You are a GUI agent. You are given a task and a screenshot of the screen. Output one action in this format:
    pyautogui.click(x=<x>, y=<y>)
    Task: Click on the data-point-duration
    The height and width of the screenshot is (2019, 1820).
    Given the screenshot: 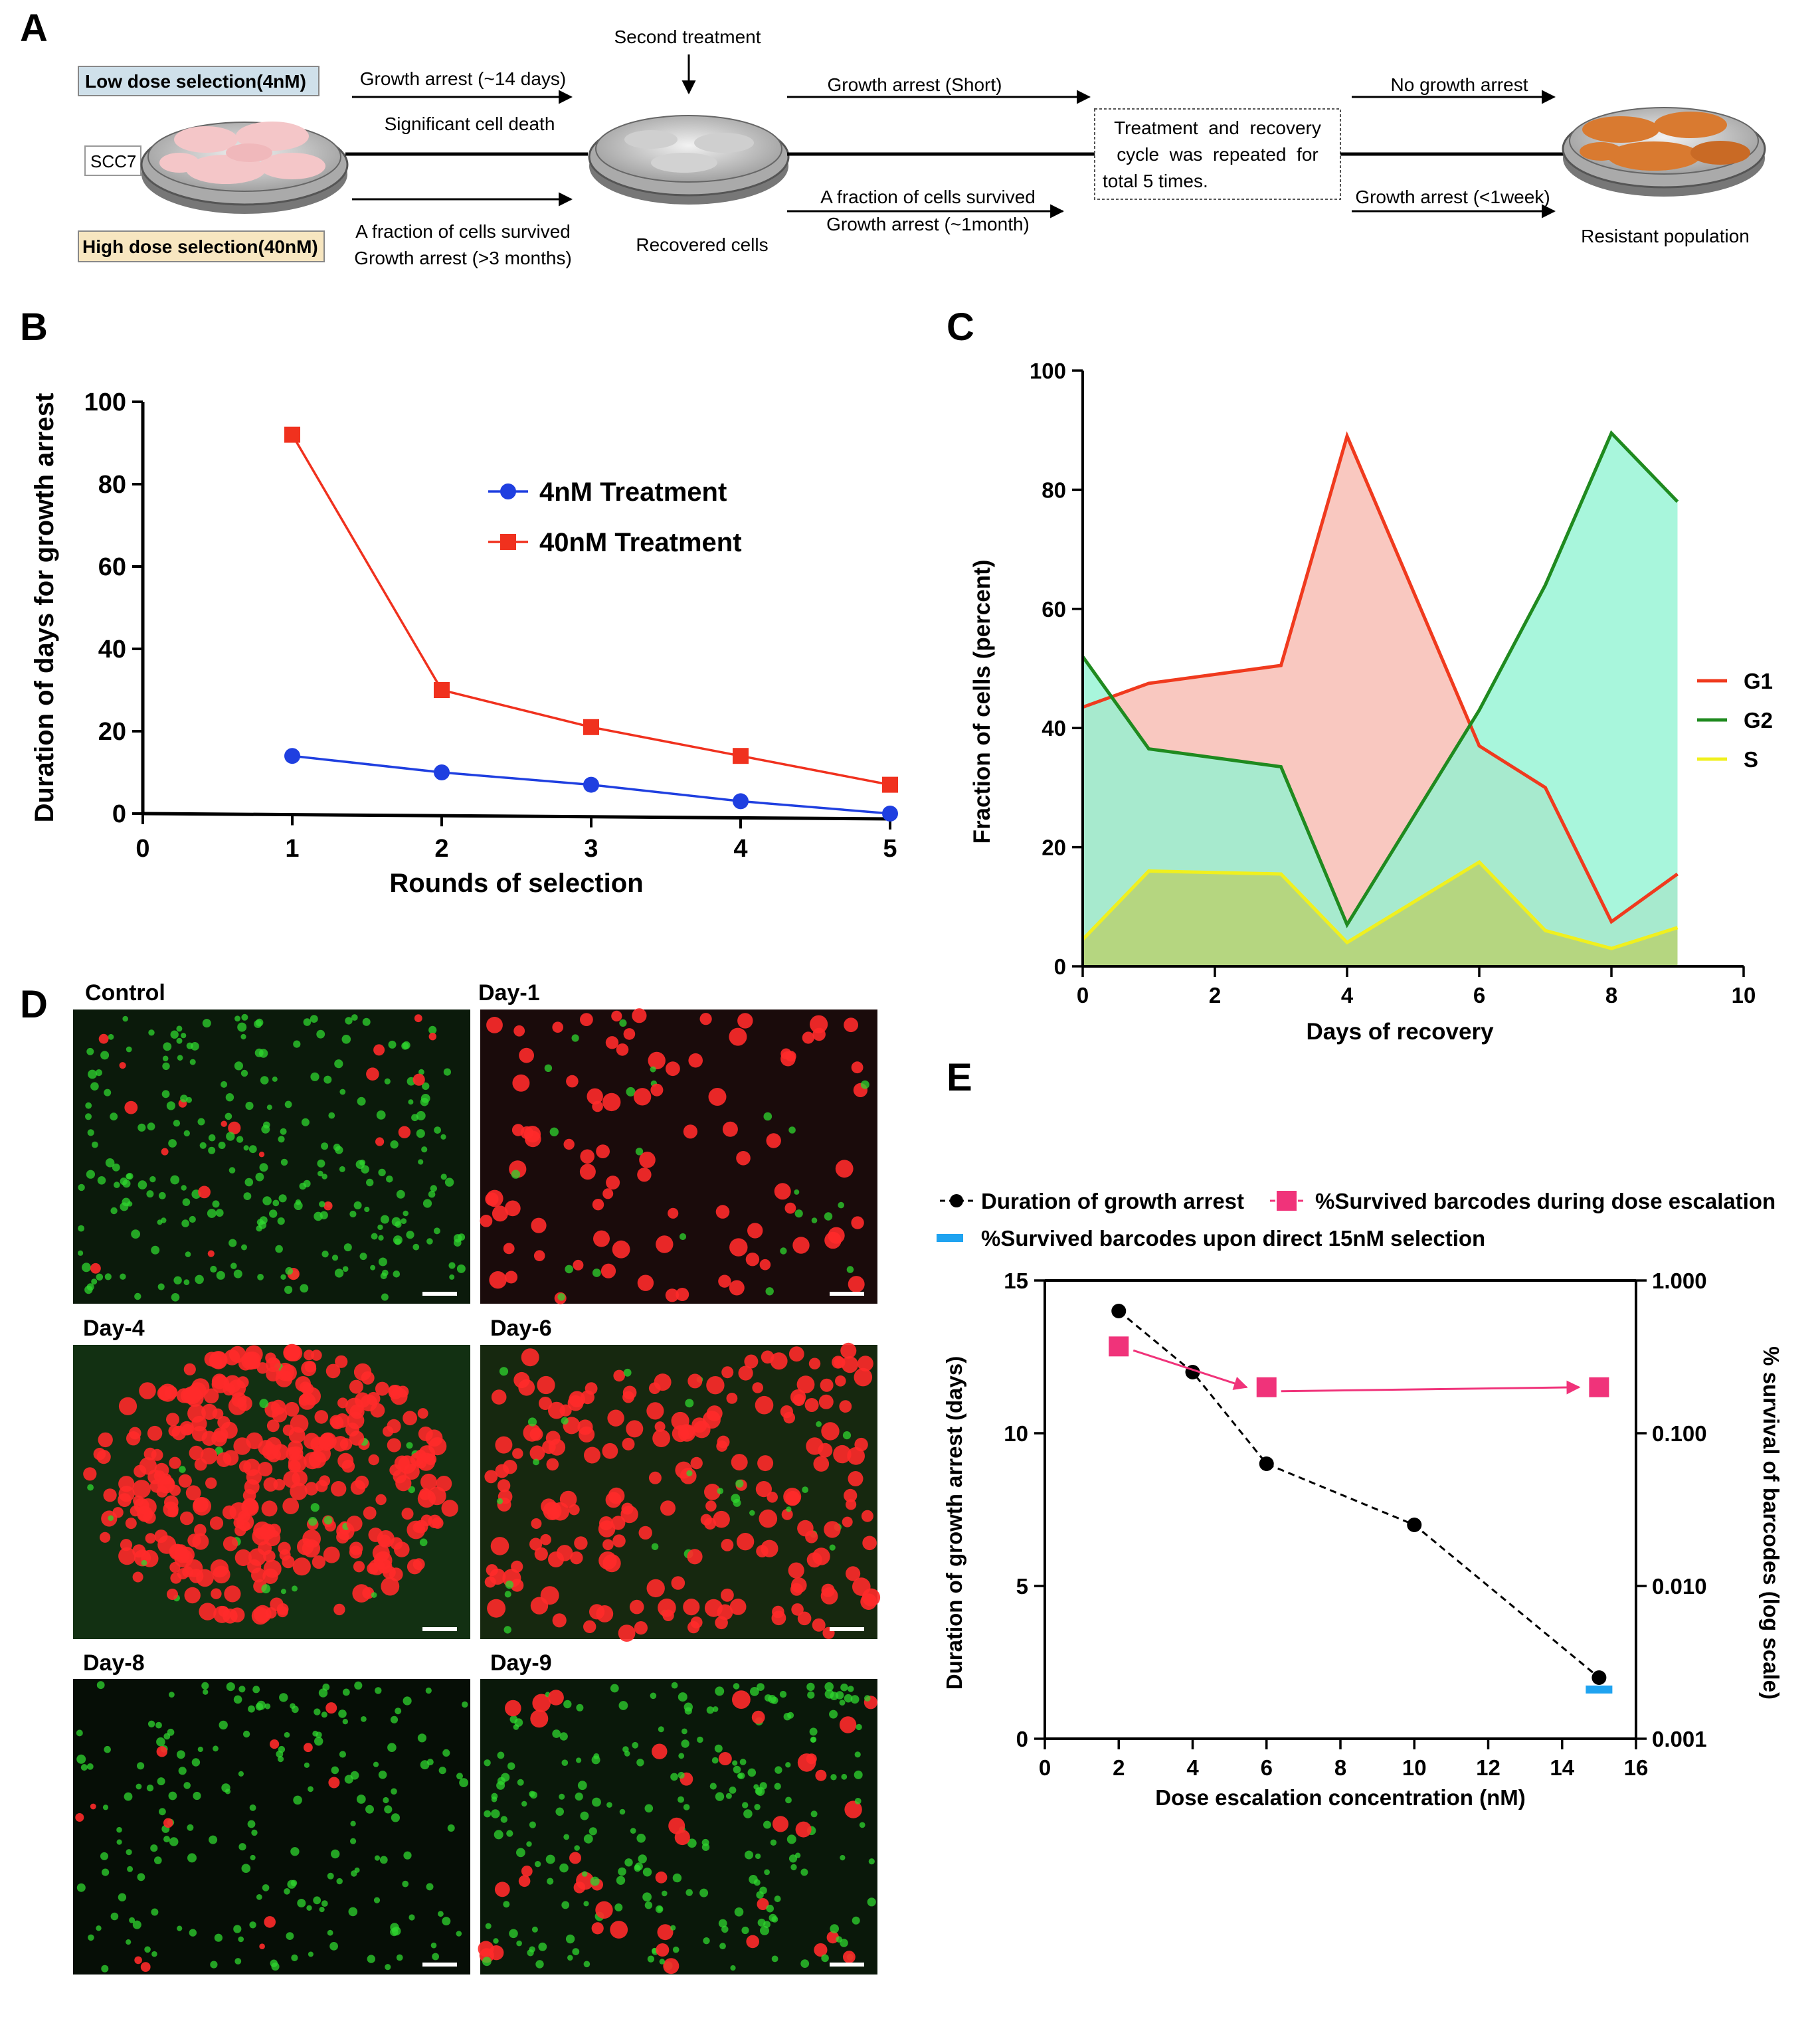 What is the action you would take?
    pyautogui.click(x=1599, y=1677)
    